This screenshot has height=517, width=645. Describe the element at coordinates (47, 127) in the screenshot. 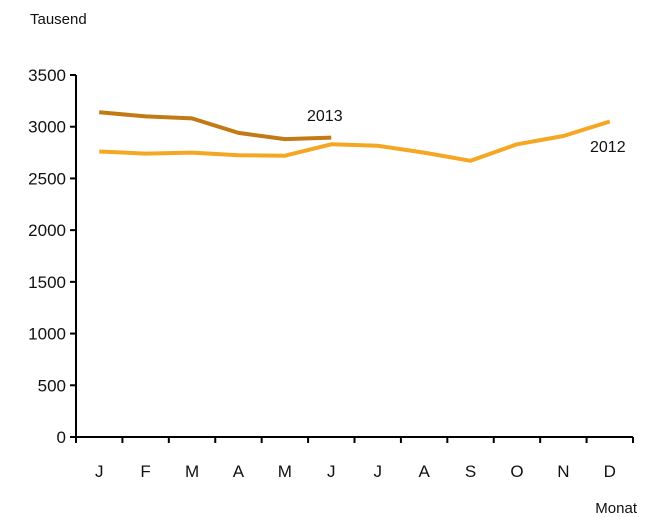

I see `y-tick-label: 3000` at that location.